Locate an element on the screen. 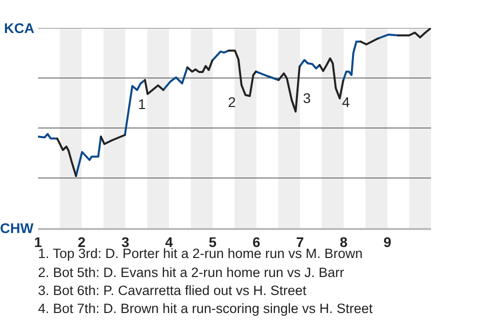  x-tick-label: 9 is located at coordinates (387, 242).